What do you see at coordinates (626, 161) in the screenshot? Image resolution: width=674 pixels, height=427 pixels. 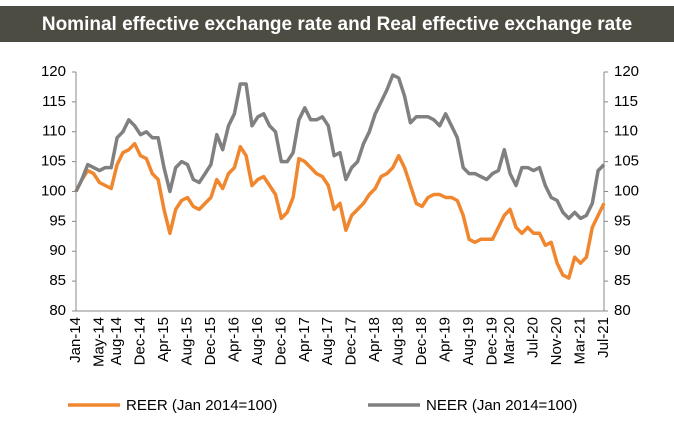 I see `y2-tick-label: 105` at bounding box center [626, 161].